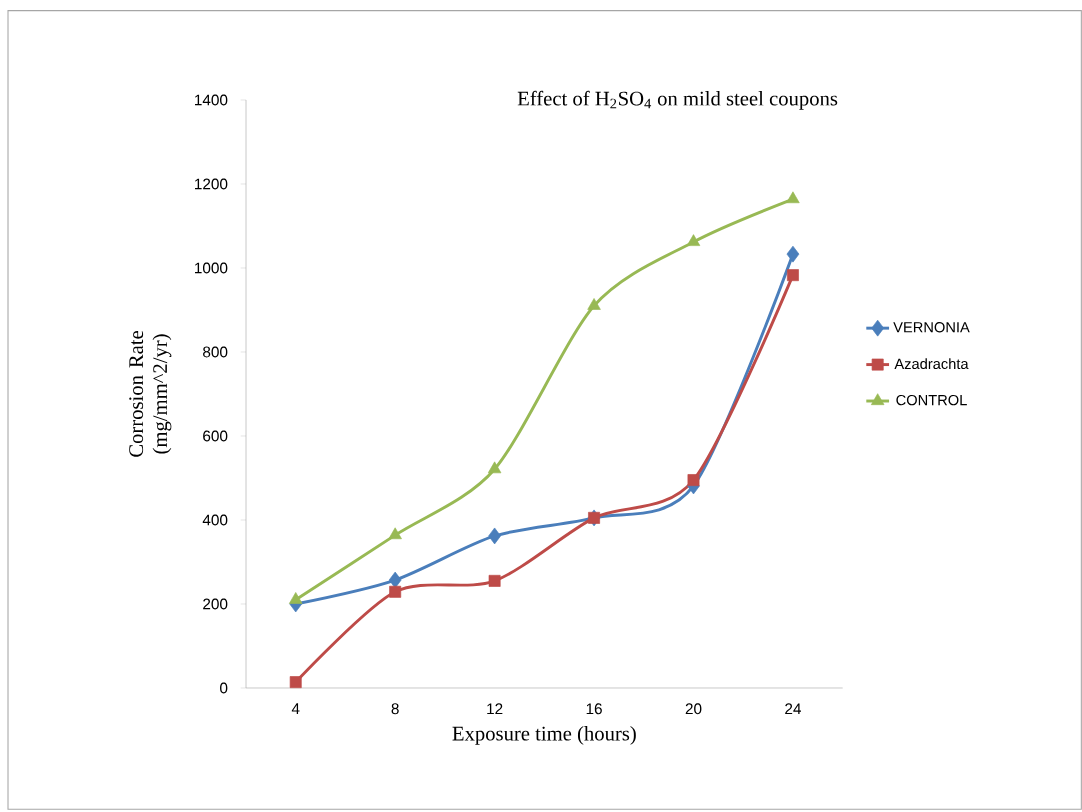  Describe the element at coordinates (224, 688) in the screenshot. I see `y-tick-label: 0` at that location.